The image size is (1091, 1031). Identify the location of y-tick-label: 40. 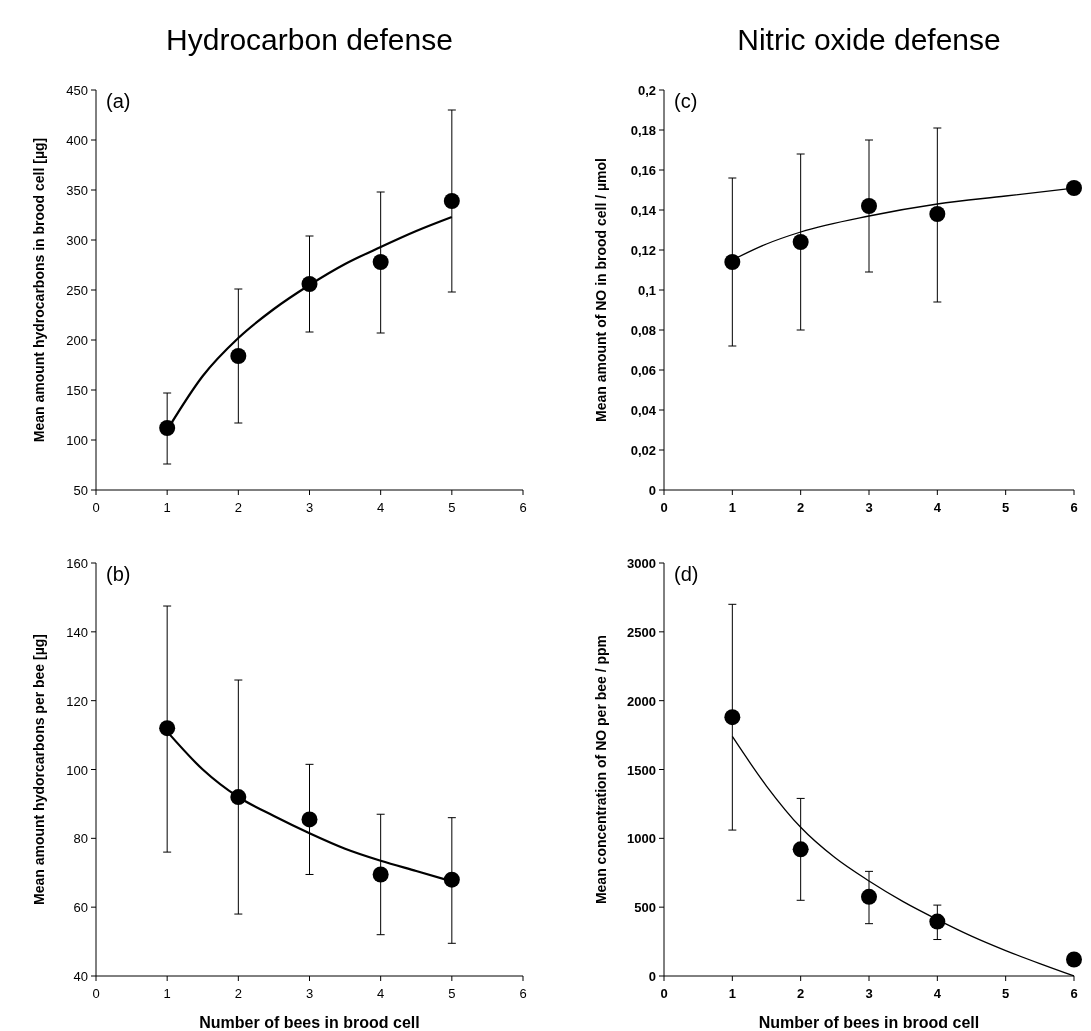
(80, 976).